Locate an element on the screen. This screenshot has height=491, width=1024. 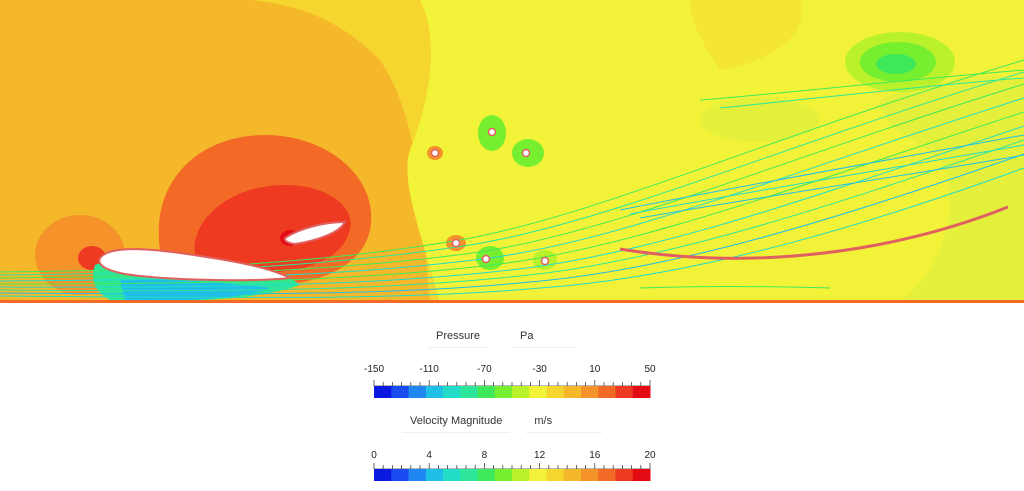
pressure_legend-tick-label: 50 is located at coordinates (650, 369).